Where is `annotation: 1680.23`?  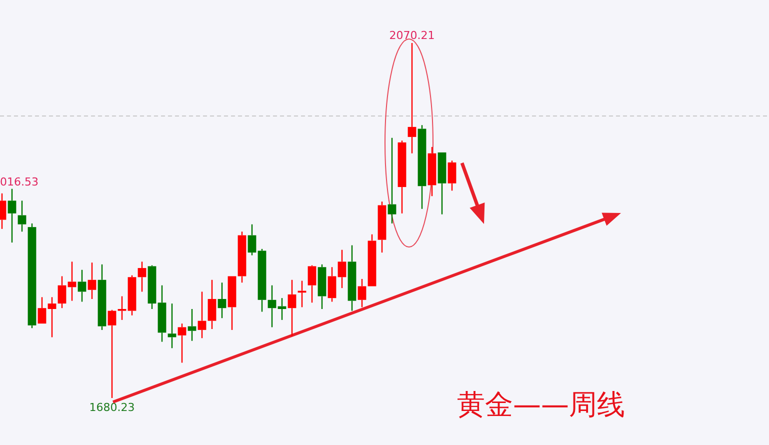
annotation: 1680.23 is located at coordinates (112, 407).